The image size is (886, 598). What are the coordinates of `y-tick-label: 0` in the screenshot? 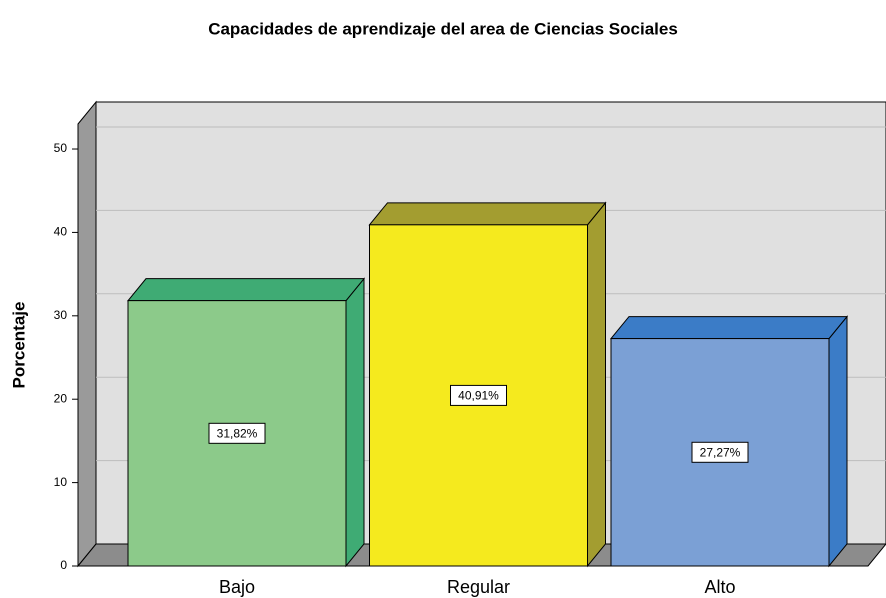 It's located at (63, 565).